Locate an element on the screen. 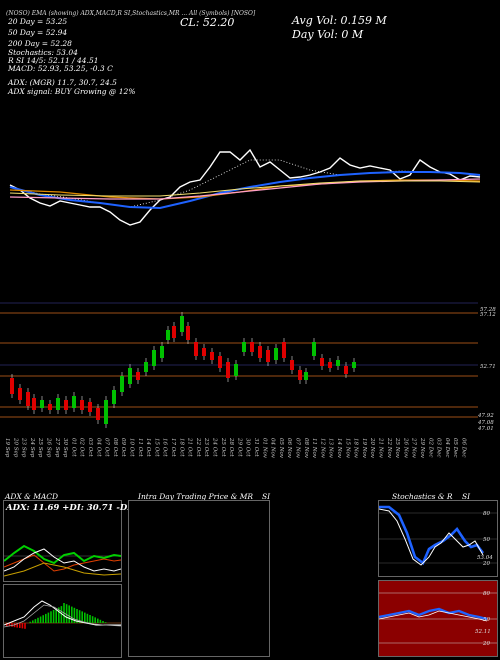 This screenshot has height=660, width=500. svg-text: 50 is located at coordinates (486, 540).